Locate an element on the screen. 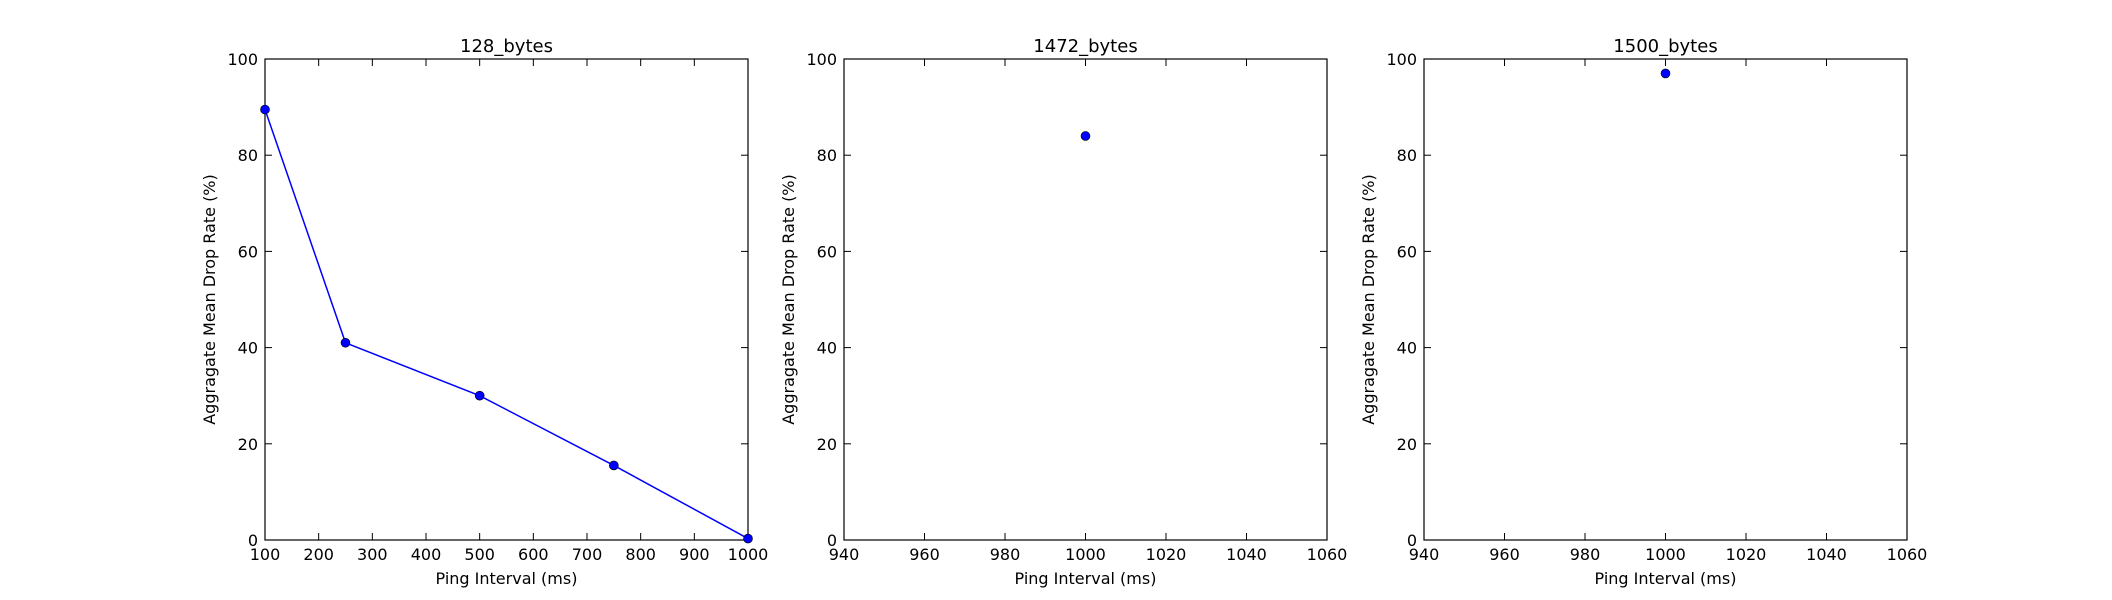  x-tick-label: 100 is located at coordinates (265, 554).